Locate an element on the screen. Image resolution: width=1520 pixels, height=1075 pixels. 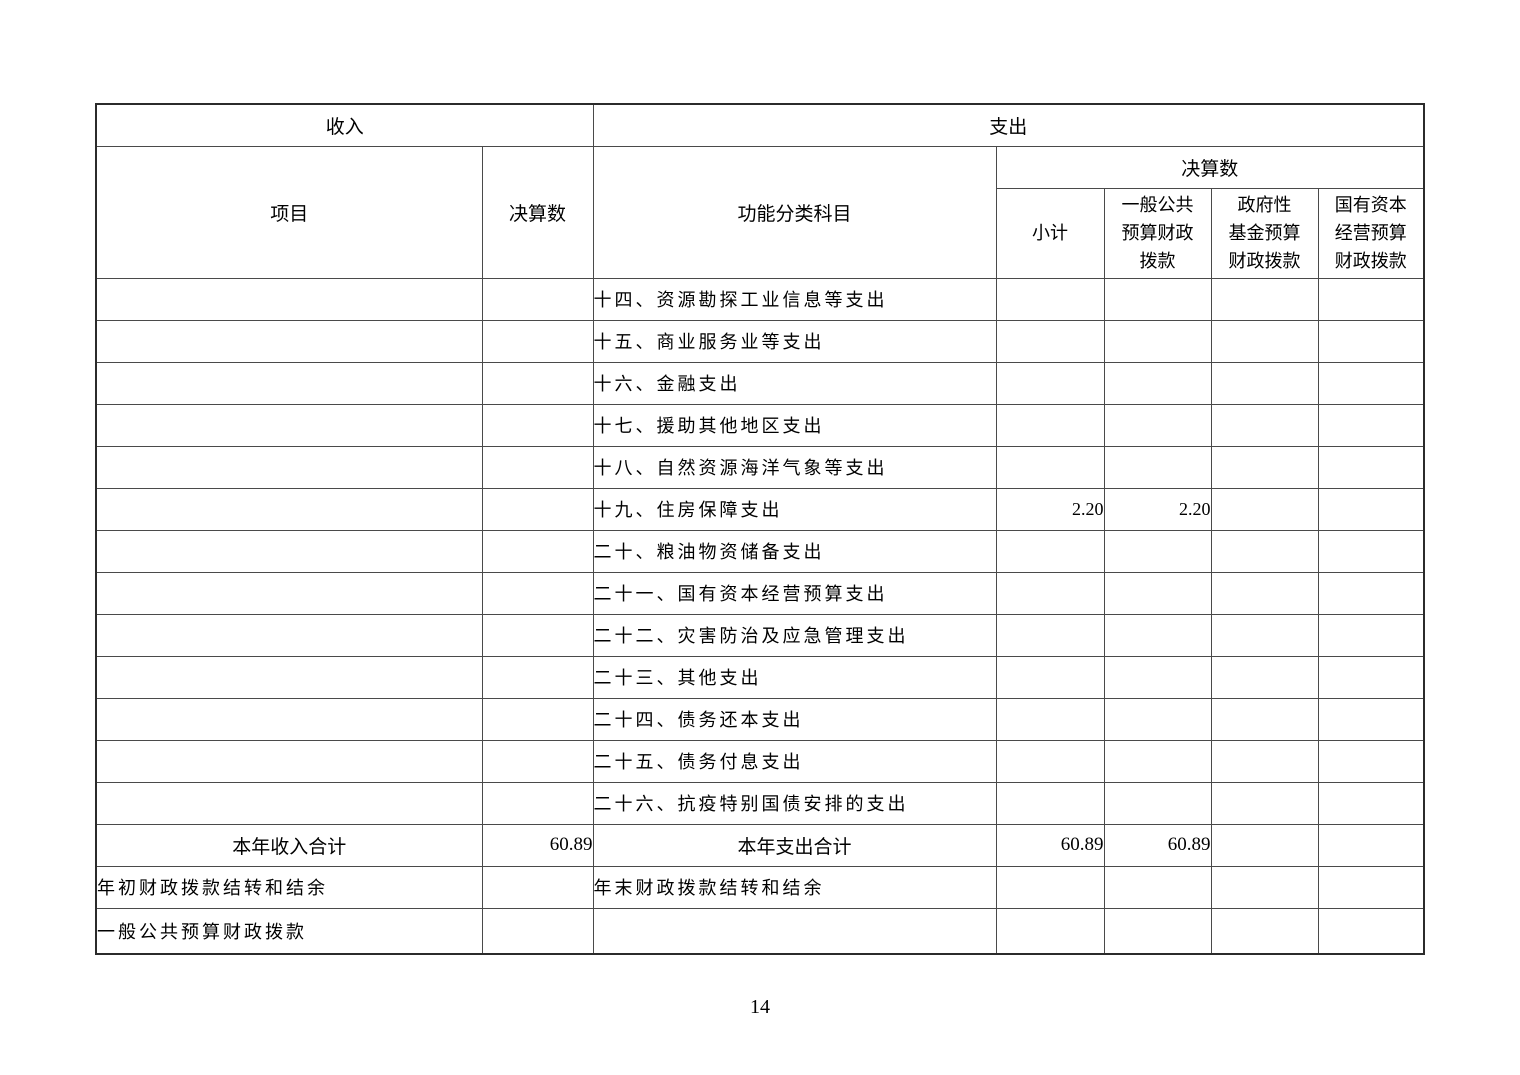
expense-total-subtotal: 60.89 is located at coordinates (1050, 845).